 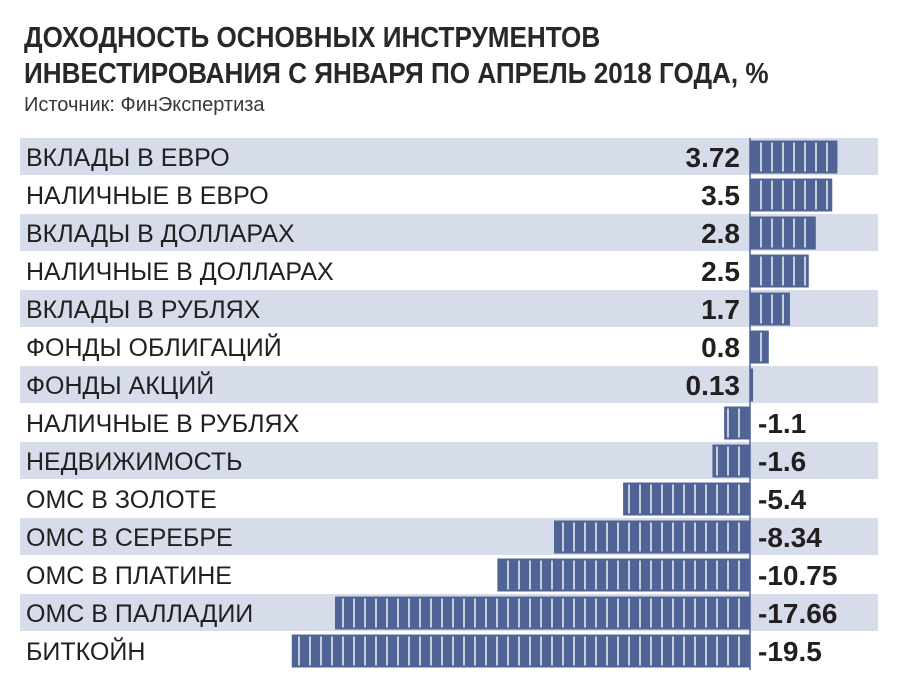 I want to click on value-label: -8.34, so click(x=790, y=537).